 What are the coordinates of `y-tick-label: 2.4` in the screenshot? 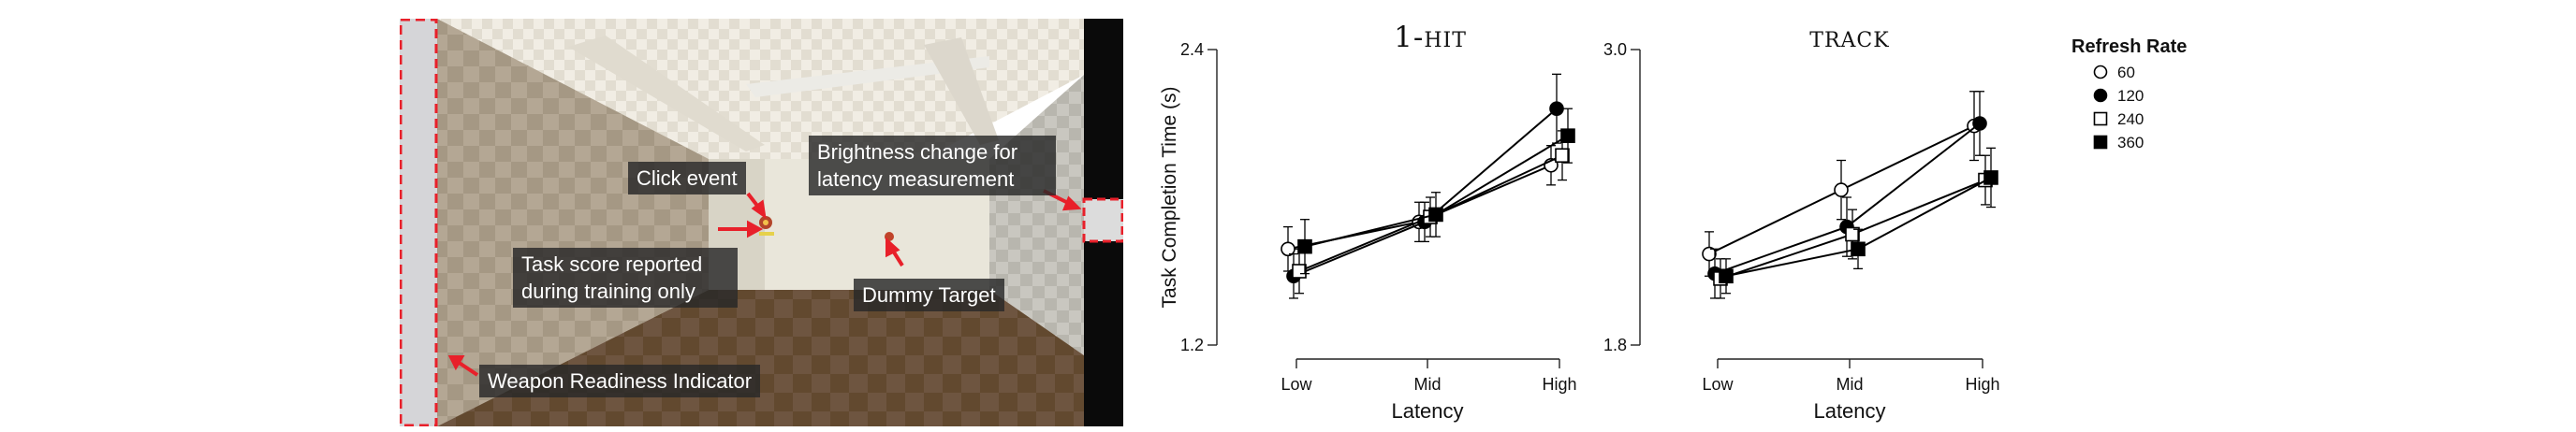 It's located at (1192, 49).